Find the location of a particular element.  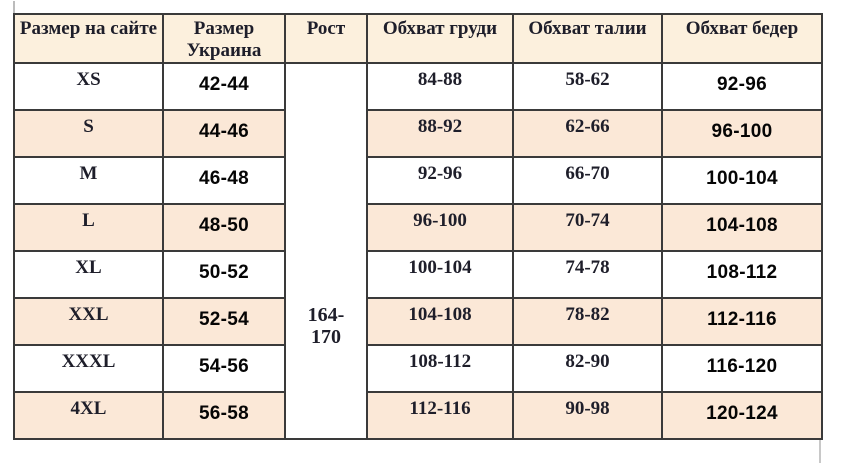

table-row-l: L 48-50 96-100 70-74 104-108 is located at coordinates (418, 227).